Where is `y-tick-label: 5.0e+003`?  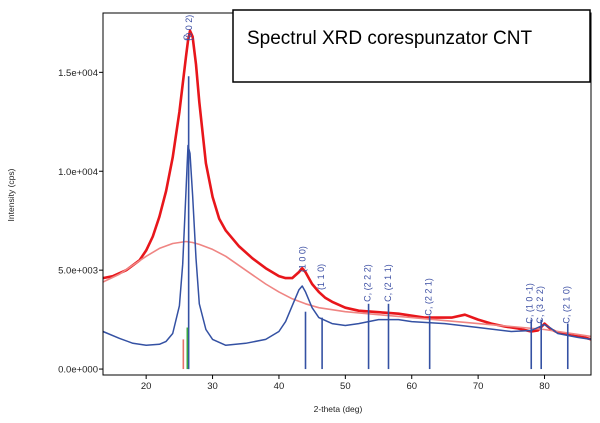
y-tick-label: 5.0e+003 is located at coordinates (78, 271).